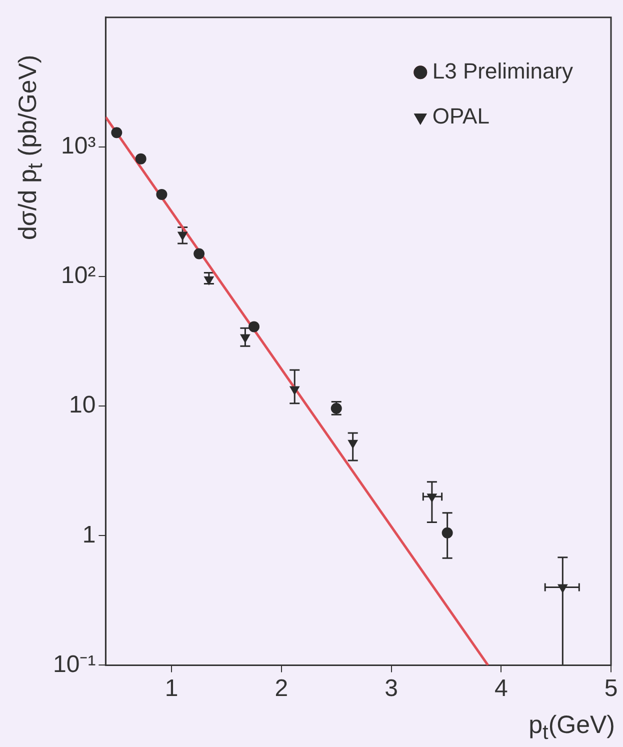 The height and width of the screenshot is (747, 623). I want to click on y-tick-label: 1, so click(89, 534).